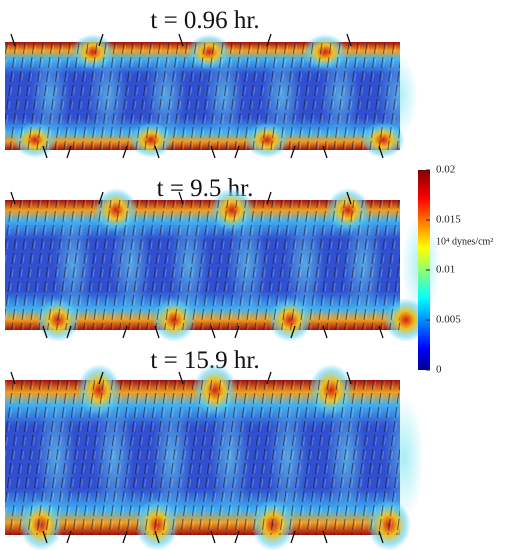 This screenshot has height=550, width=520. What do you see at coordinates (445, 170) in the screenshot?
I see `colorbar-tick-label: 0.02` at bounding box center [445, 170].